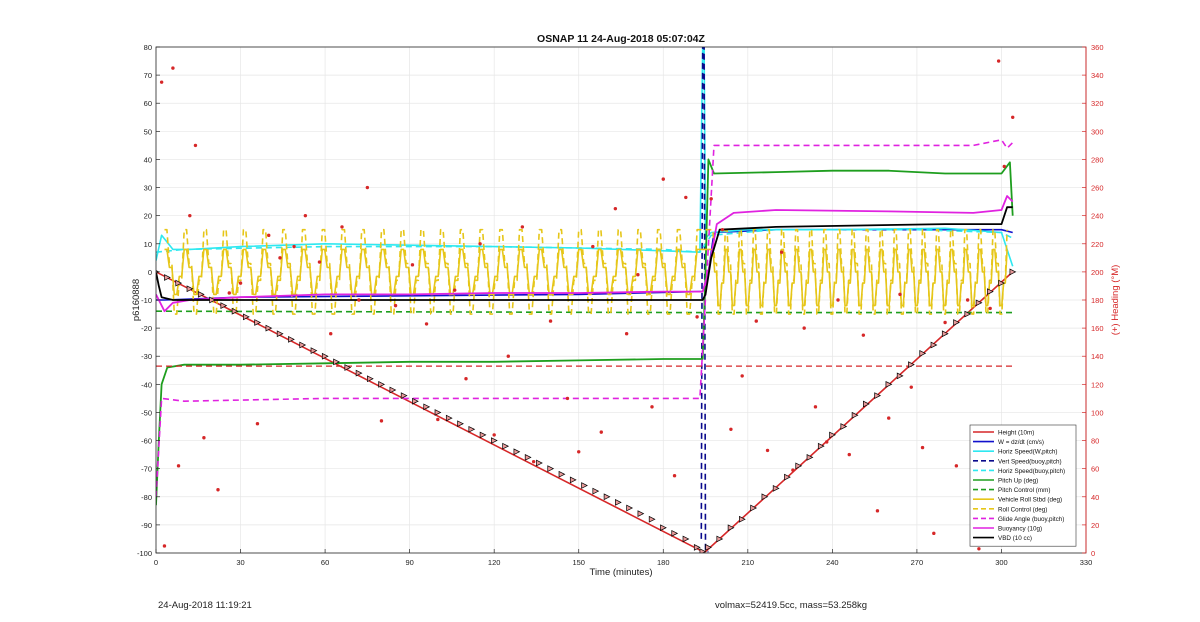 Image resolution: width=1200 pixels, height=622 pixels. I want to click on x-tick-label: 0, so click(156, 562).